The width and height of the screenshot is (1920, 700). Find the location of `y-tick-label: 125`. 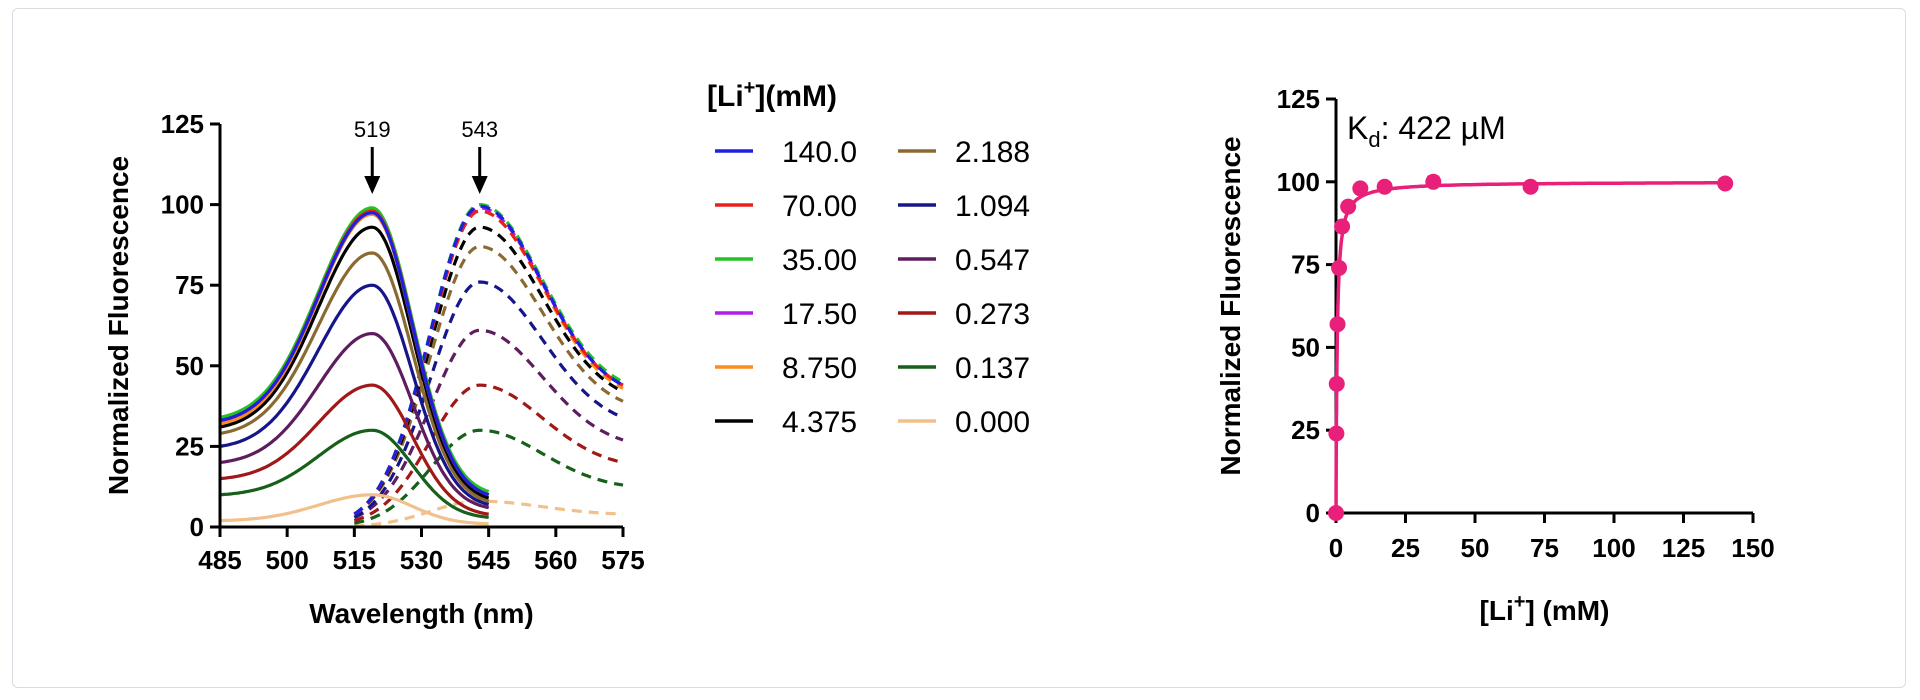

y-tick-label: 125 is located at coordinates (182, 124).